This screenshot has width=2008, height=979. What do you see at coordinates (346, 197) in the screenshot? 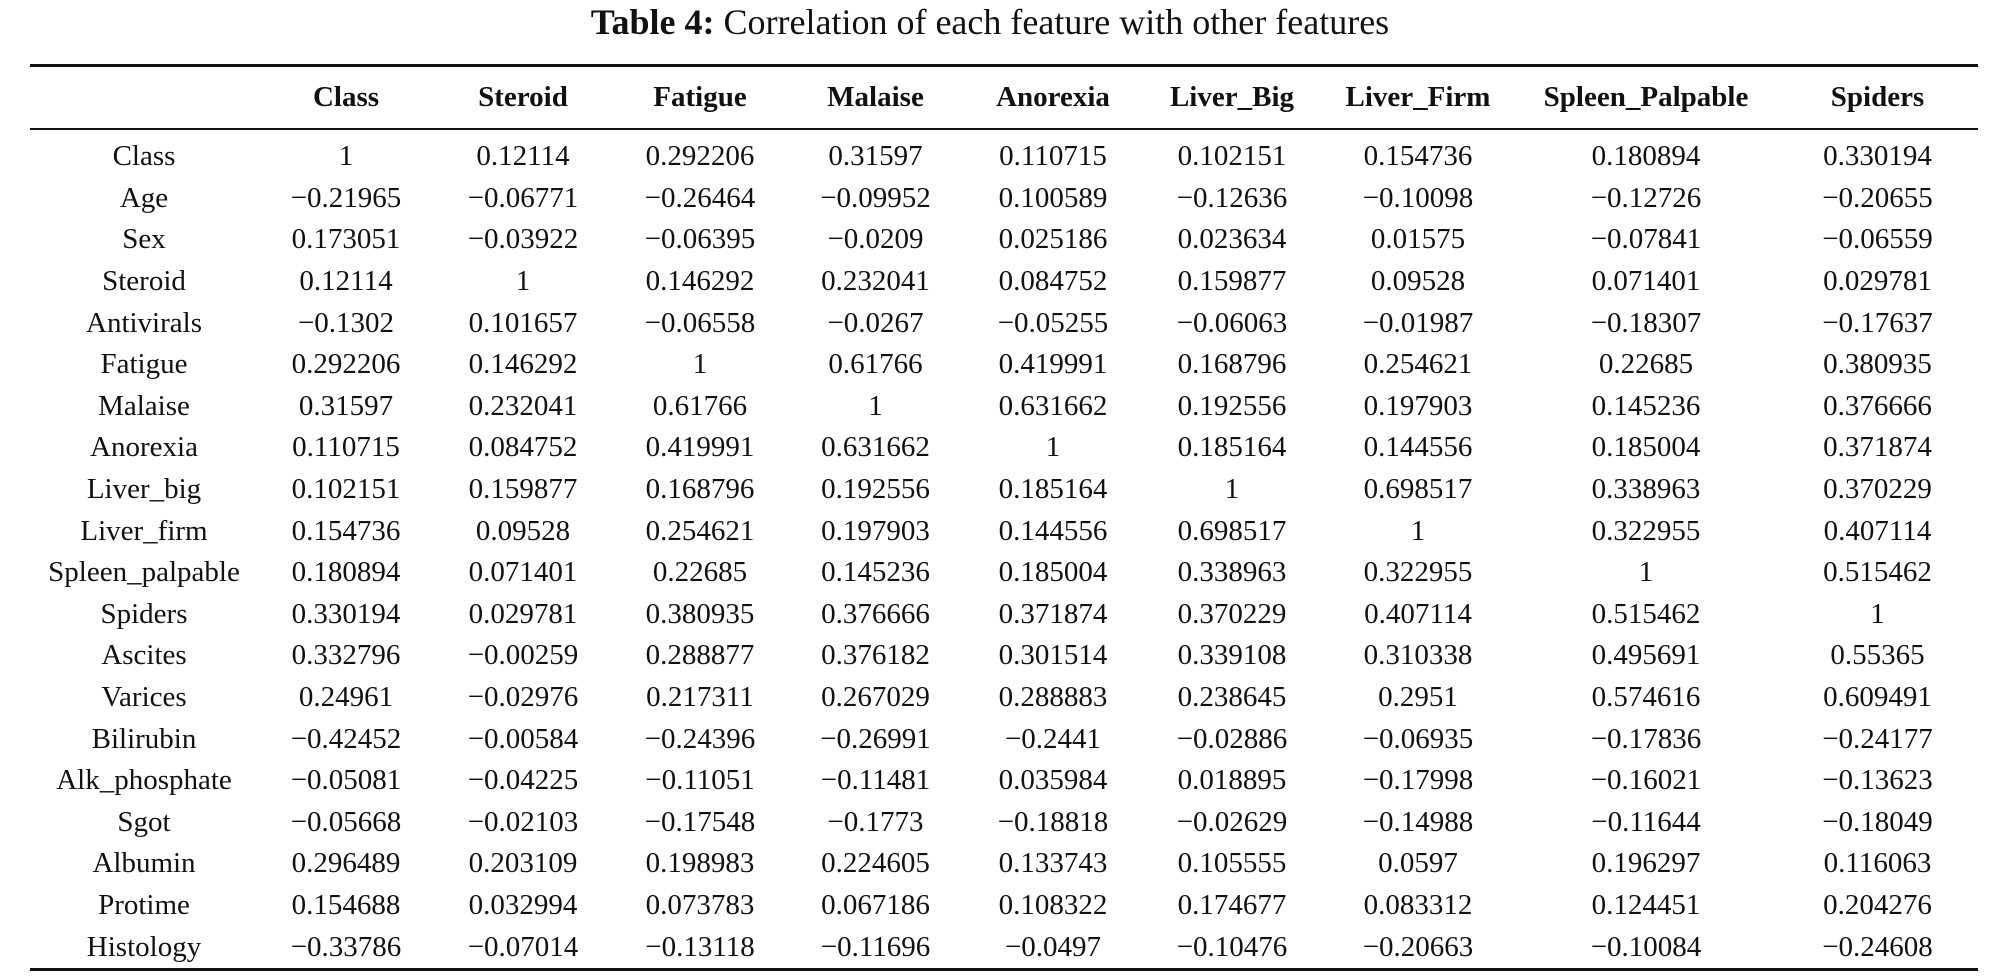
I see `table-cell: −0.21965` at bounding box center [346, 197].